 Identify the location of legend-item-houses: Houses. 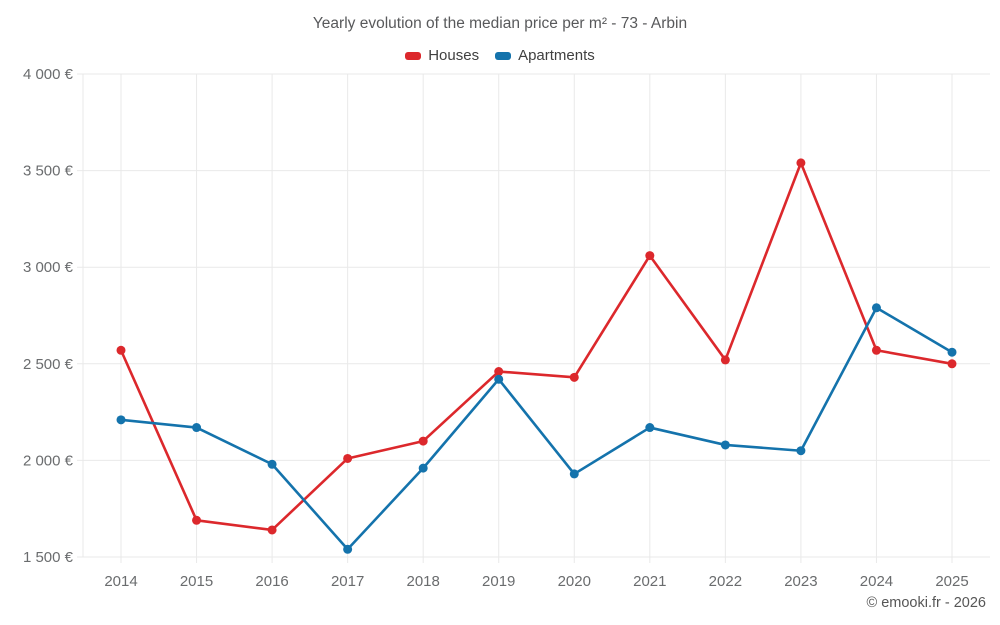
(442, 55).